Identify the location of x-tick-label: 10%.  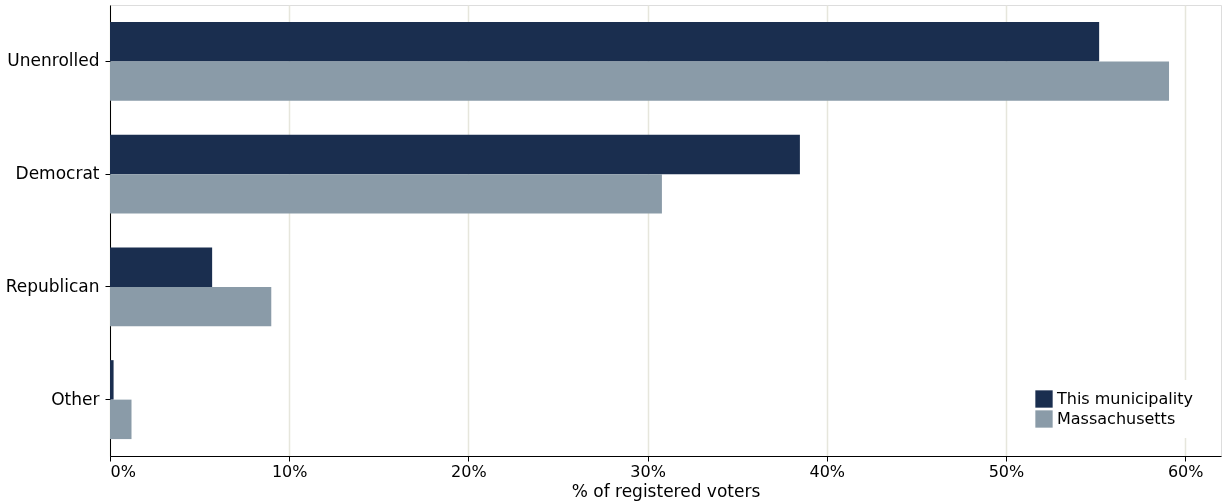
(289, 471).